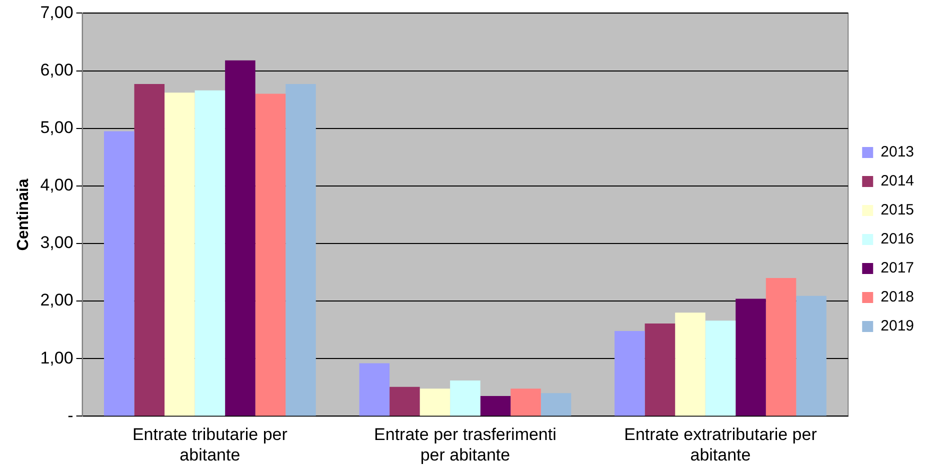 Image resolution: width=934 pixels, height=474 pixels. I want to click on y-axis-title: Centinaia, so click(23, 214).